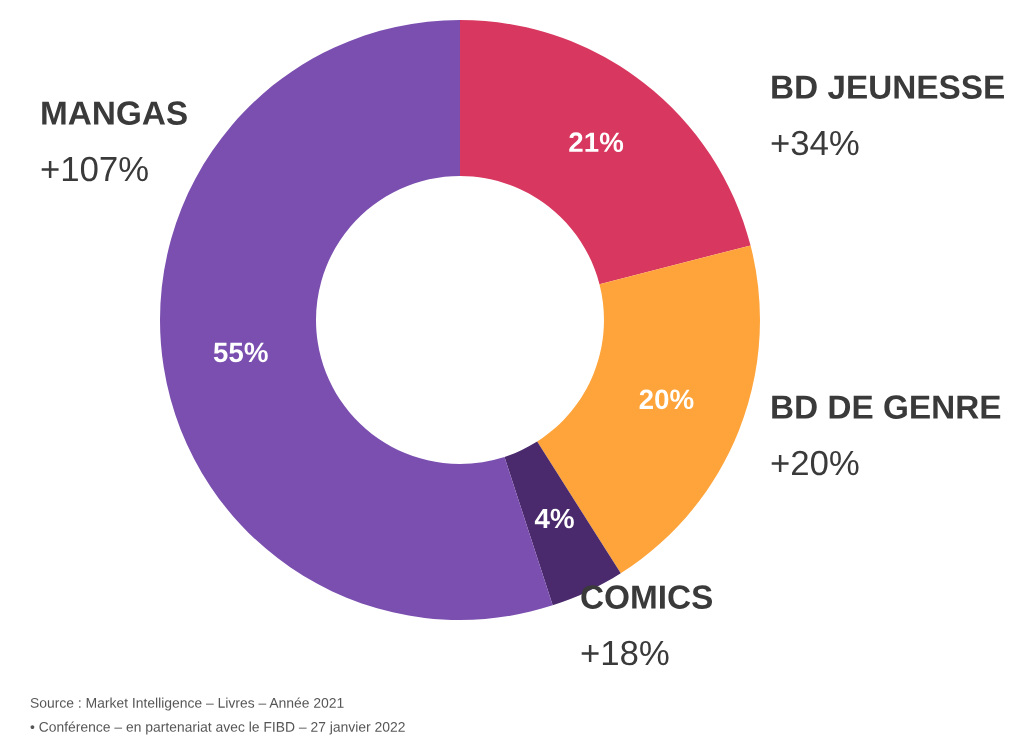 The height and width of the screenshot is (746, 1028). I want to click on slice-label: COMICS, so click(647, 597).